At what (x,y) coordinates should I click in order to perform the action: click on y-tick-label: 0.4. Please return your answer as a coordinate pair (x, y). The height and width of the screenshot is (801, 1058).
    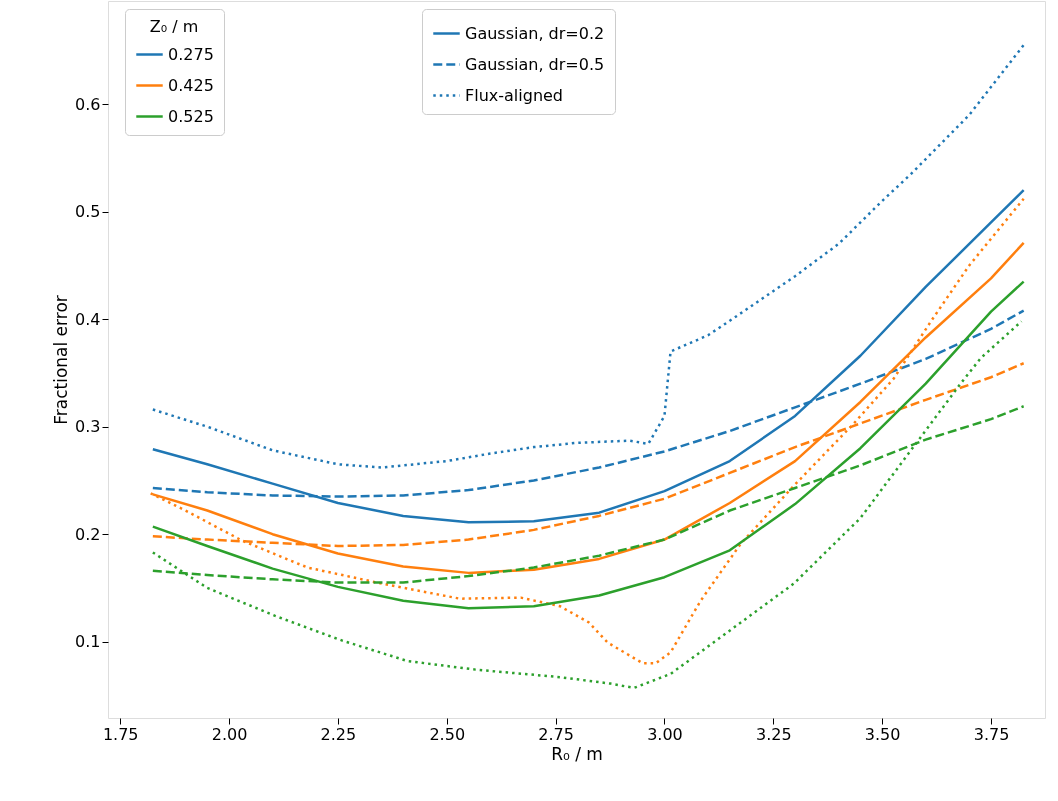
    Looking at the image, I should click on (88, 319).